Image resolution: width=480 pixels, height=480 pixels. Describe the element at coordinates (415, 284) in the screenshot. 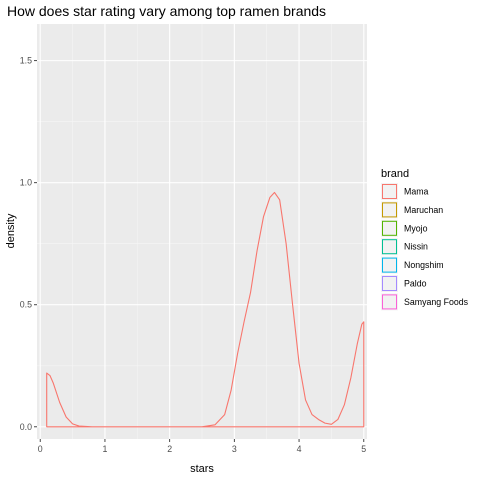

I see `legend-label: Paldo` at that location.